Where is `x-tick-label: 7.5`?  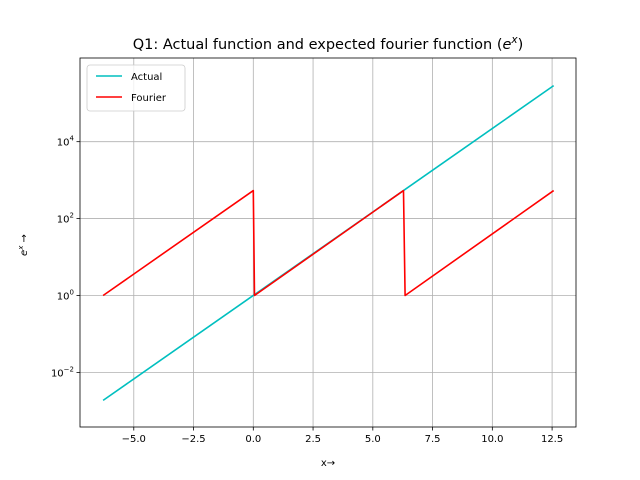 x-tick-label: 7.5 is located at coordinates (433, 439).